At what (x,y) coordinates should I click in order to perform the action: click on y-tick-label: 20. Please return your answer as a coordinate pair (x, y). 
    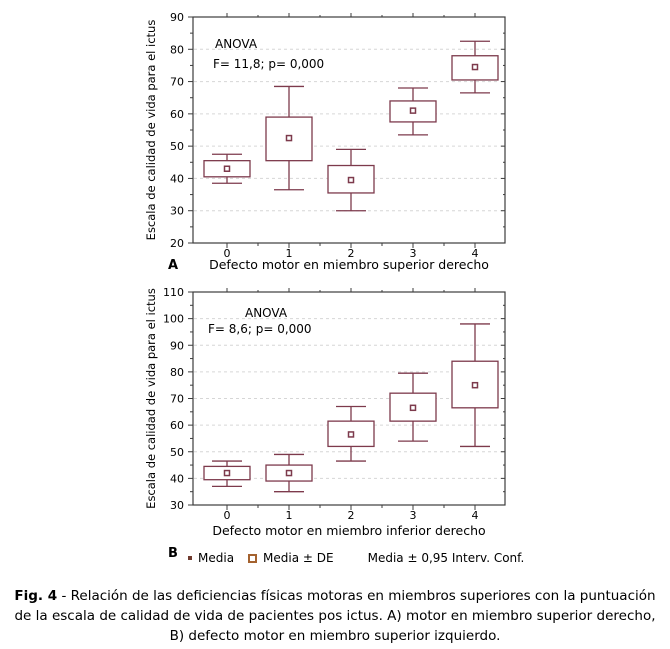
    Looking at the image, I should click on (177, 243).